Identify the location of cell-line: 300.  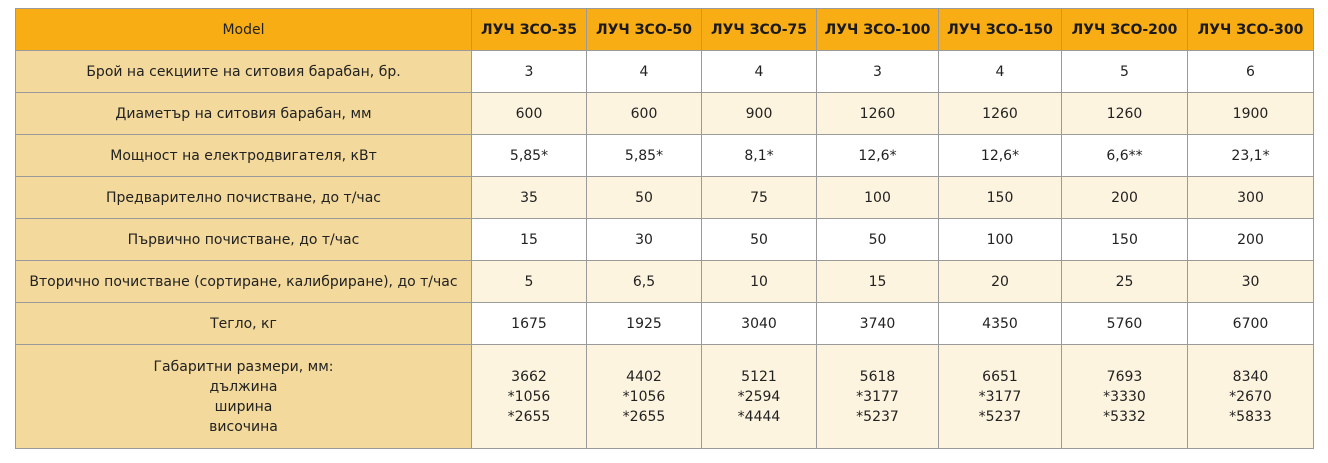
(1250, 197).